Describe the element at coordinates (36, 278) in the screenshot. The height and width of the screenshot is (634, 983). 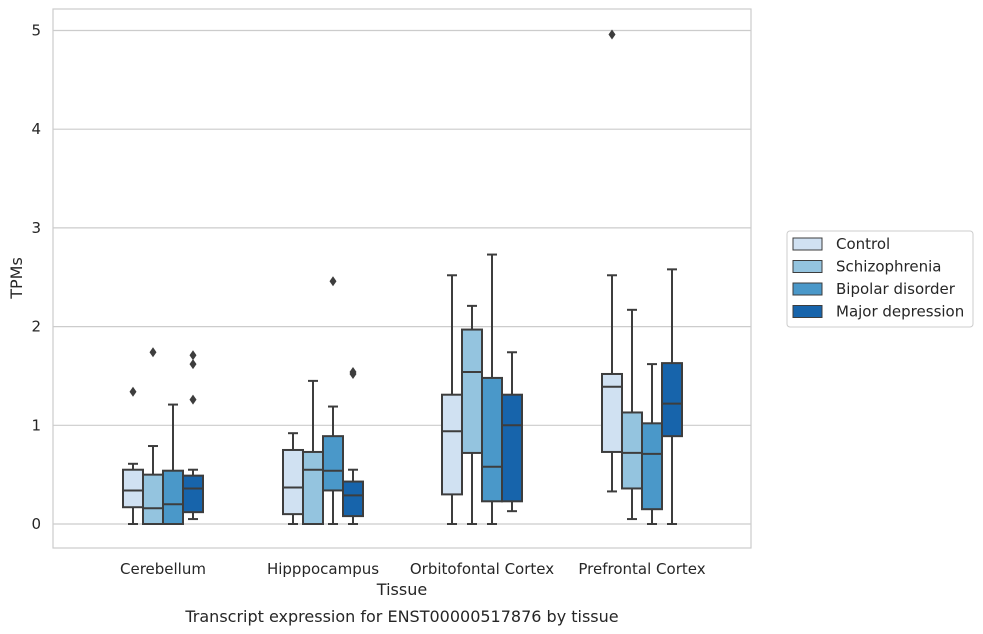
I see `y-axis-ticks: 0 1 2 3 4 5` at that location.